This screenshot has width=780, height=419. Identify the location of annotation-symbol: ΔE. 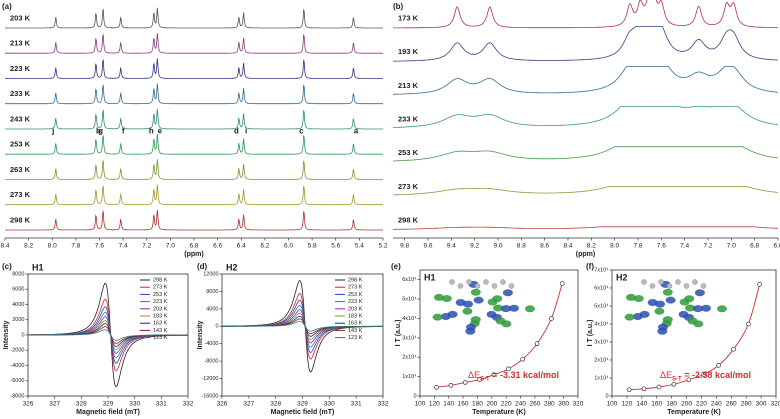
(474, 375).